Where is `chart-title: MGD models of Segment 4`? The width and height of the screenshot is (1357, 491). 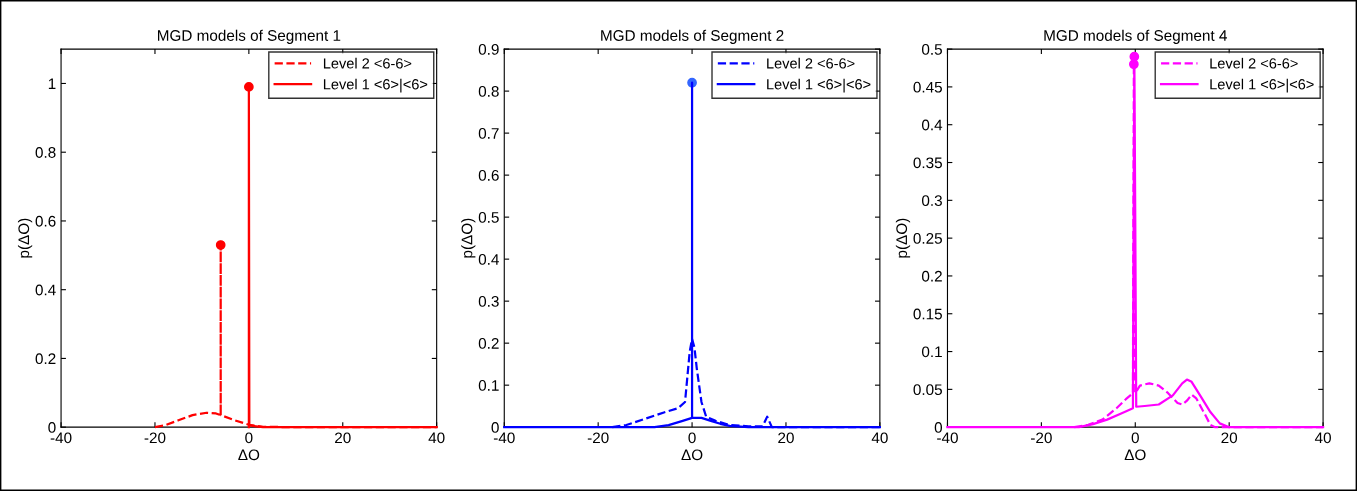
chart-title: MGD models of Segment 4 is located at coordinates (1135, 36).